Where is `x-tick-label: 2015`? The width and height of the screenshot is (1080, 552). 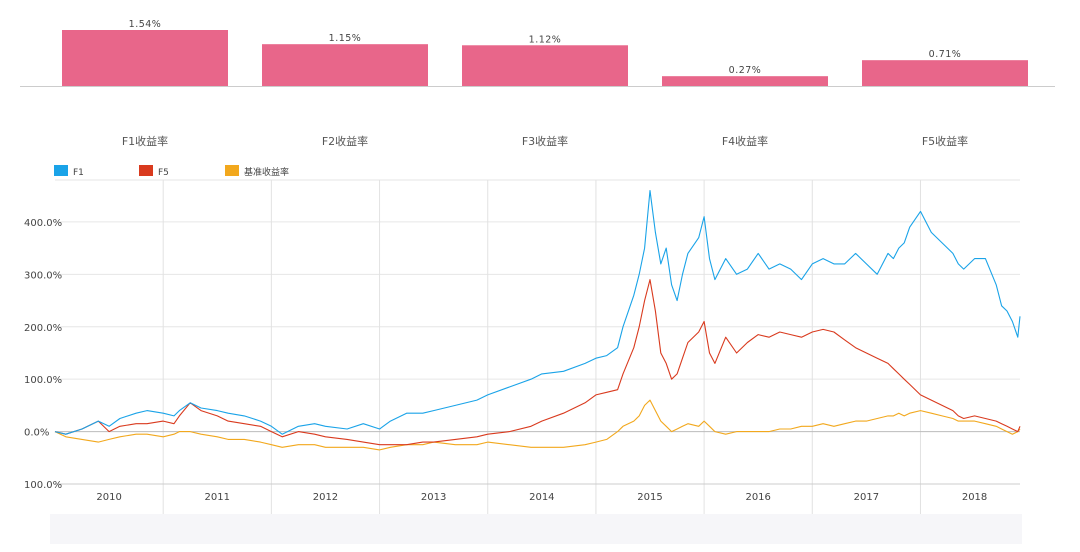 x-tick-label: 2015 is located at coordinates (649, 497).